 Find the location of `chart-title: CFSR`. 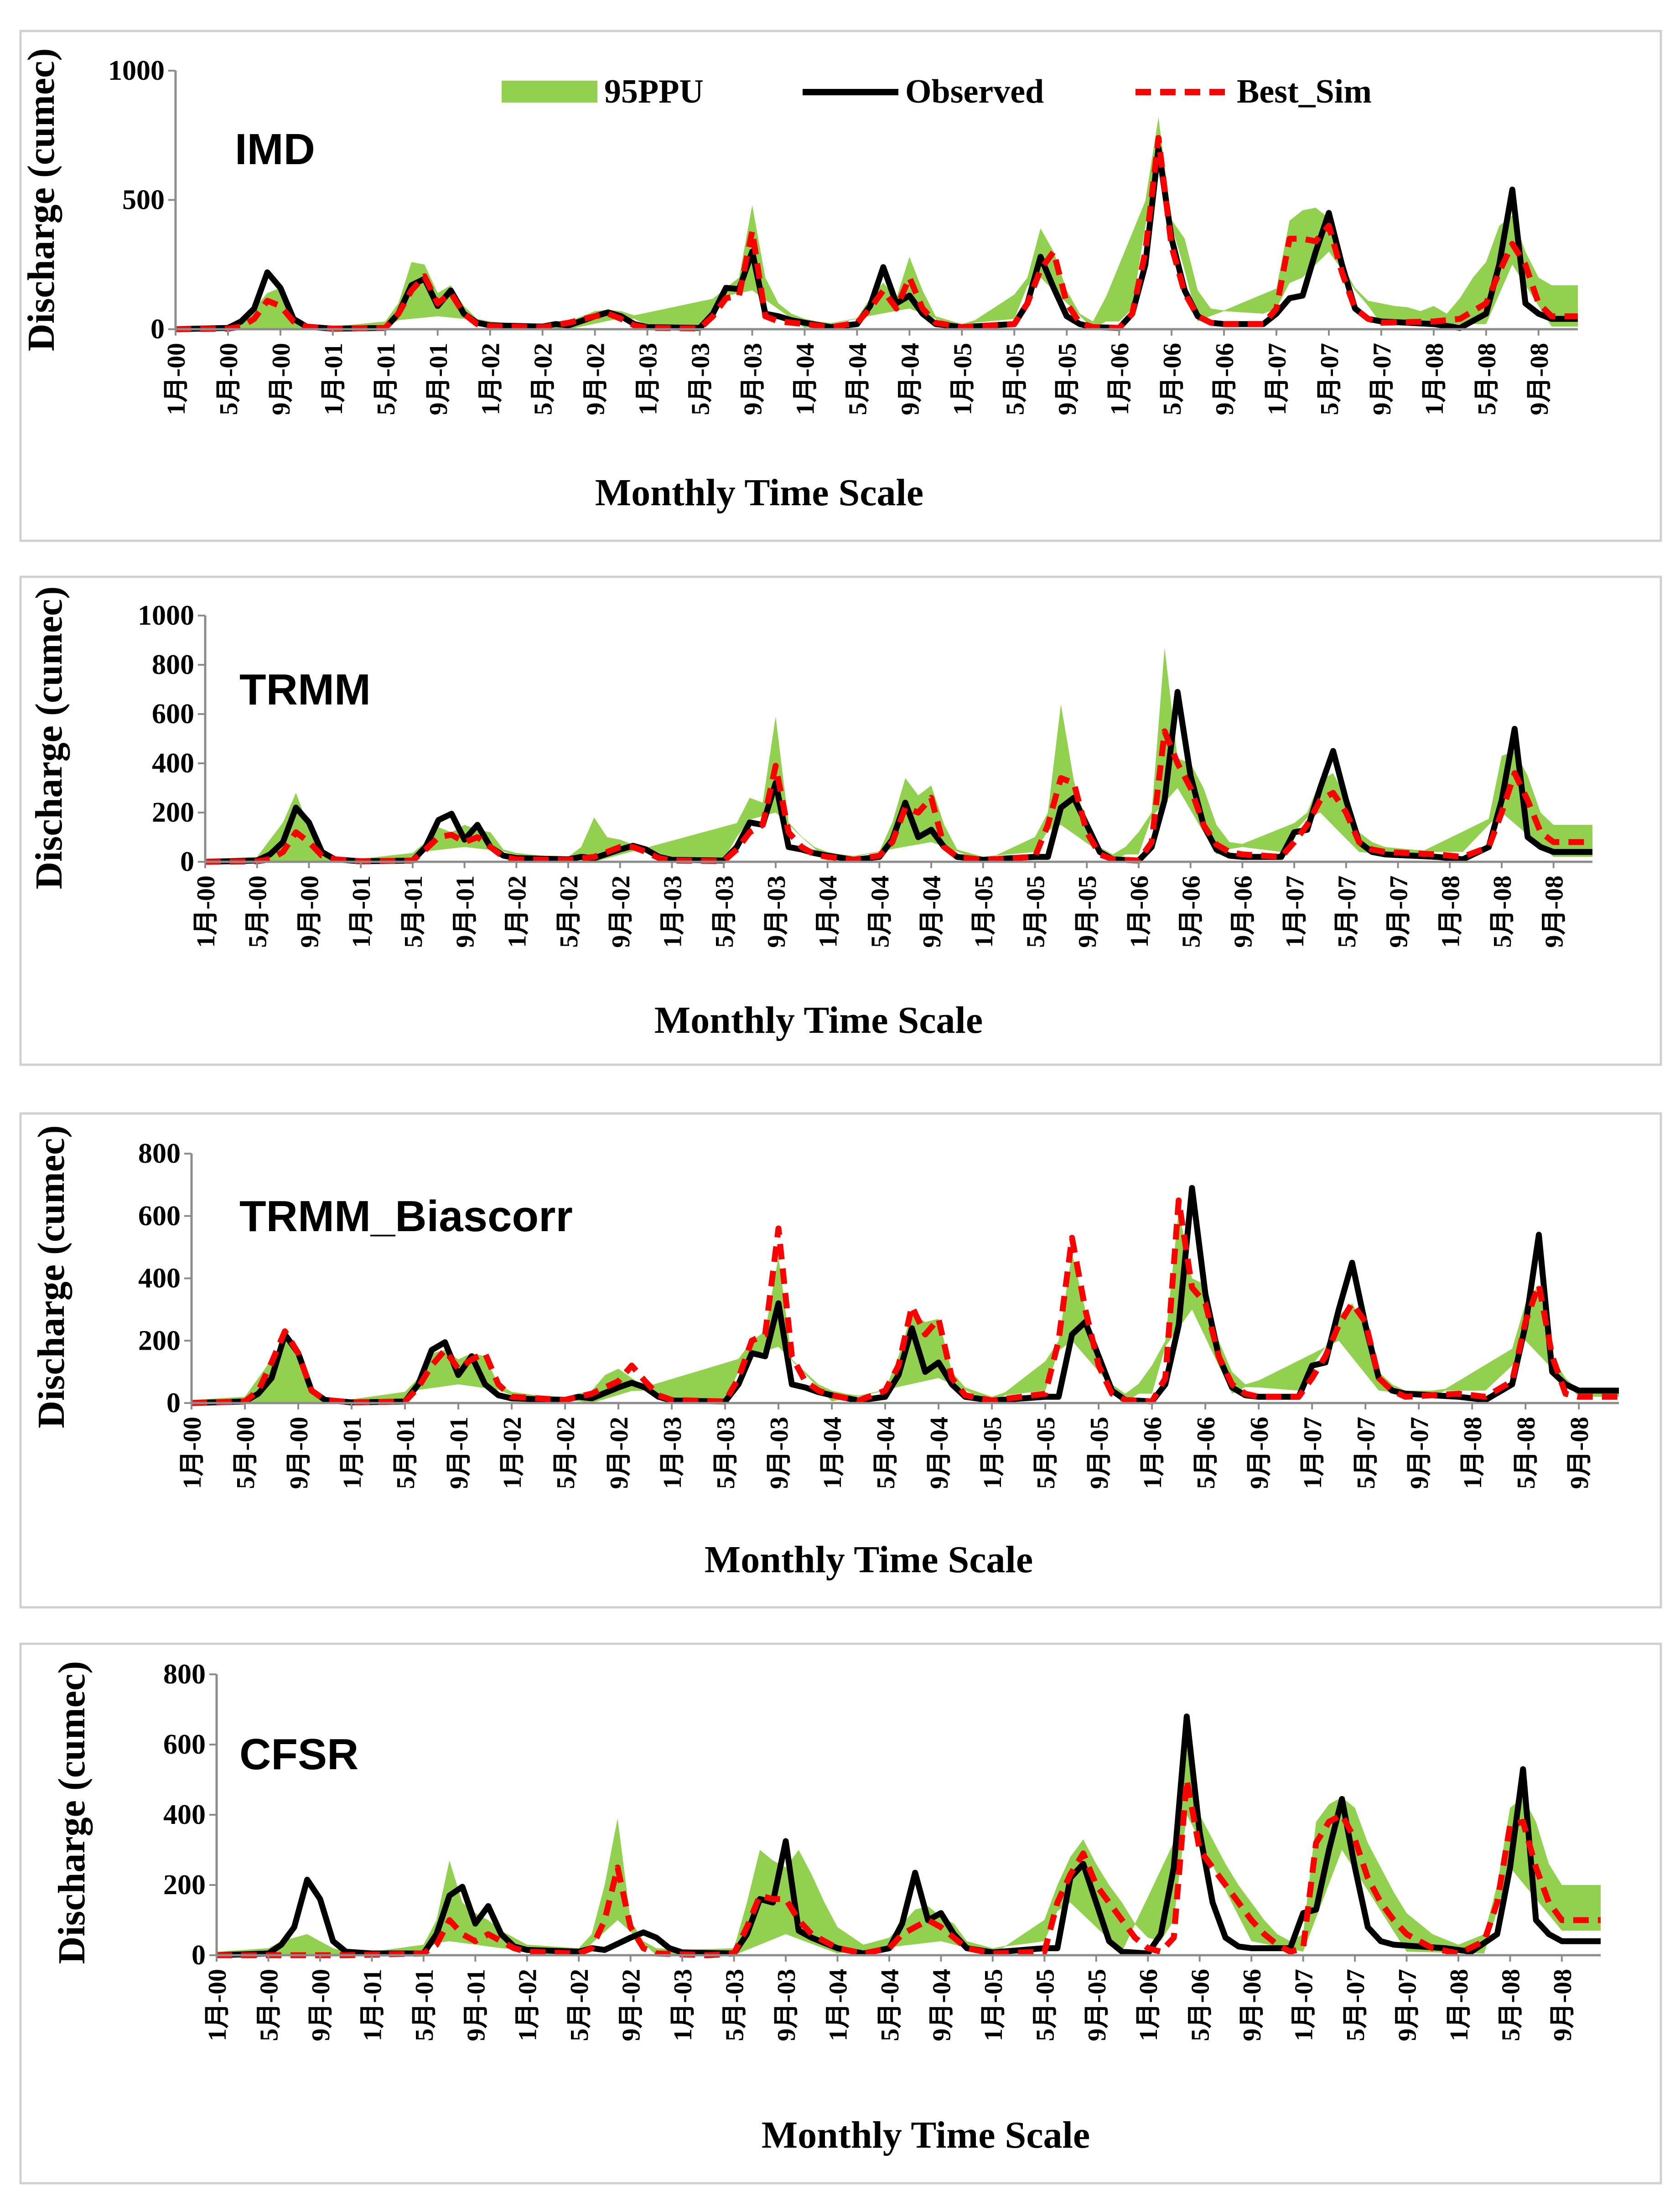

chart-title: CFSR is located at coordinates (298, 1754).